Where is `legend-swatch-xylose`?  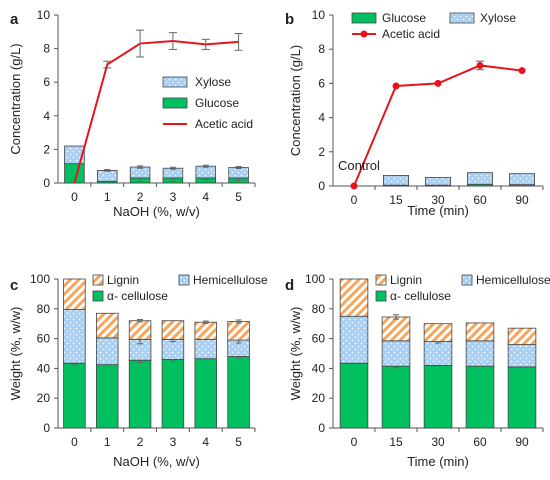
legend-swatch-xylose is located at coordinates (462, 18).